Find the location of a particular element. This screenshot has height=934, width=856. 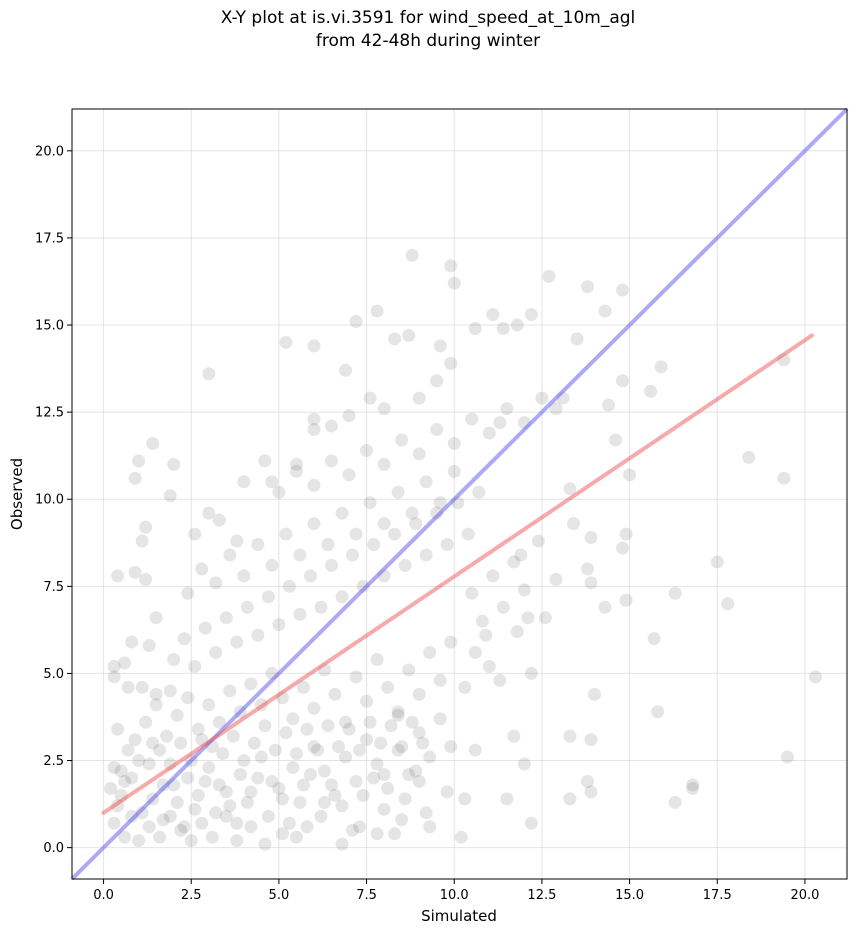

y-axis-ticks: 0.0 2.5 5.0 7.5 10.0 12.5 15.0 17.5 20.0 is located at coordinates (53, 500).